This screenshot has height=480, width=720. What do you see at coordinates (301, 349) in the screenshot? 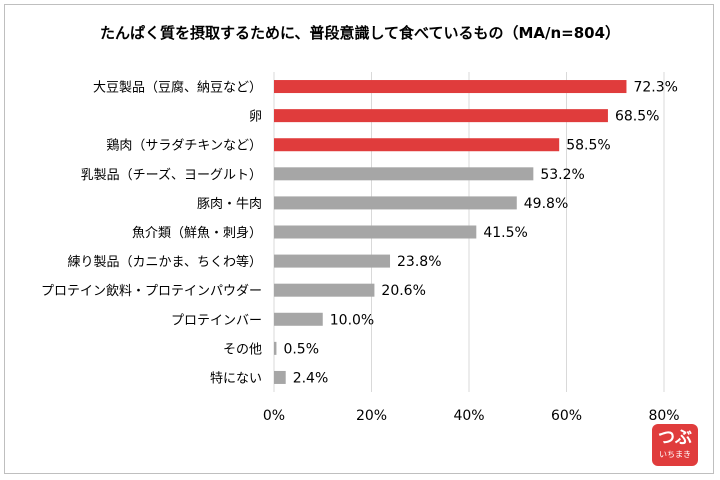
I see `value-label-9: 0.5%` at bounding box center [301, 349].